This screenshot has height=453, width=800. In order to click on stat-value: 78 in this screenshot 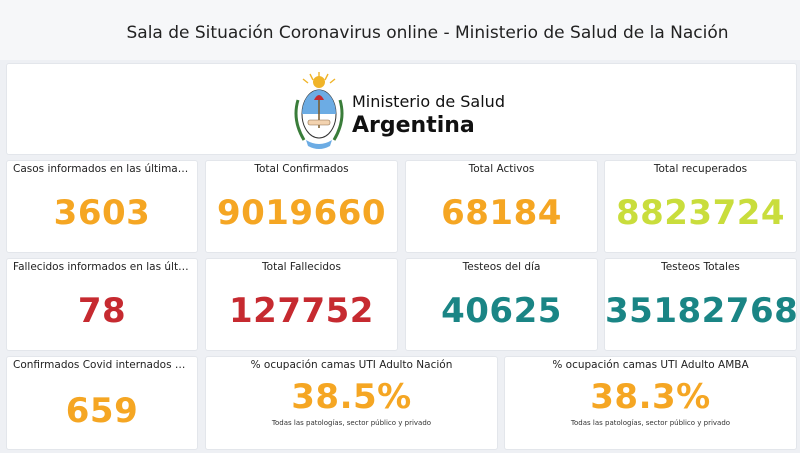, I will do `click(102, 311)`.